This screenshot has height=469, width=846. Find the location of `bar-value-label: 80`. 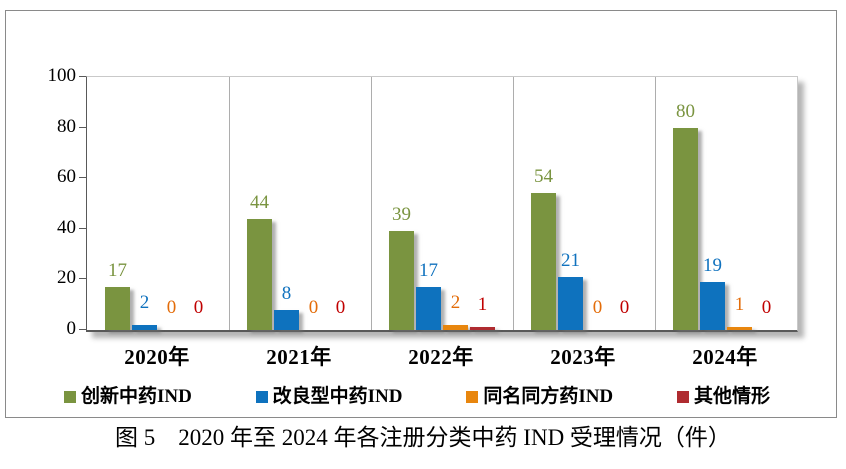

bar-value-label: 80 is located at coordinates (685, 111).